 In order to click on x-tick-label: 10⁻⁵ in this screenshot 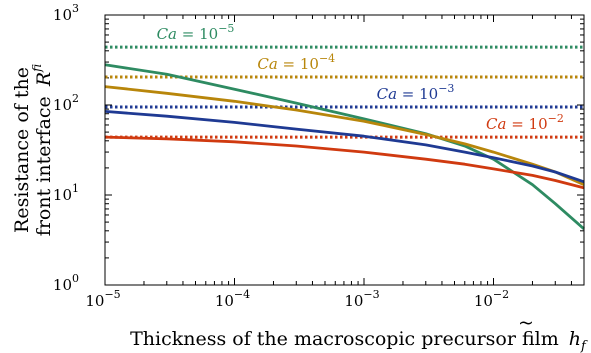, I will do `click(102, 299)`.